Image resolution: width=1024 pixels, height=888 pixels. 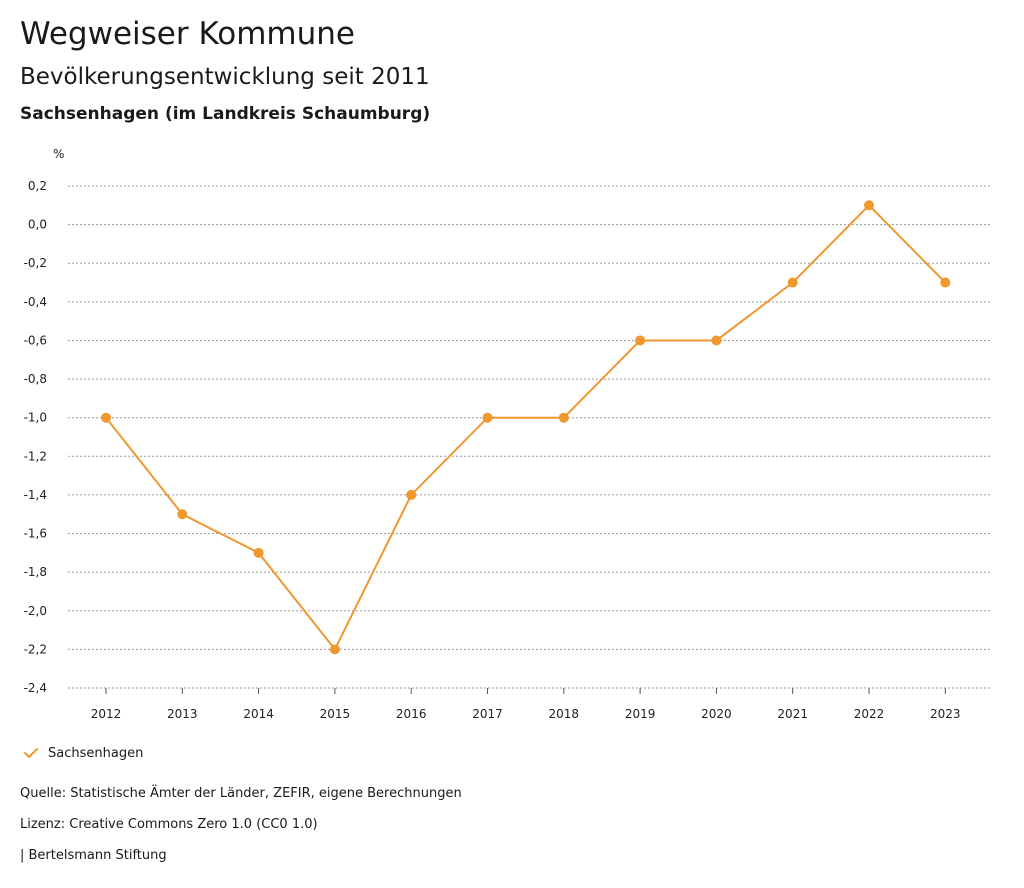 What do you see at coordinates (182, 714) in the screenshot?
I see `x-tick-label: 2013` at bounding box center [182, 714].